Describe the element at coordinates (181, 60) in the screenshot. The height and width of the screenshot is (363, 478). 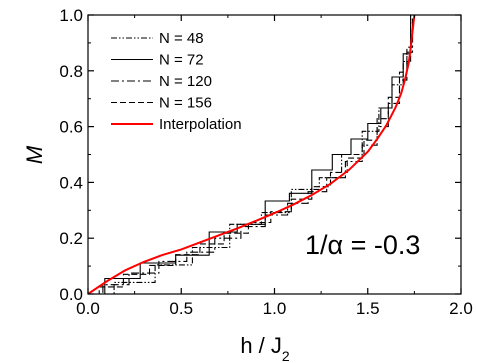
I see `legend-label-1: N = 72` at that location.